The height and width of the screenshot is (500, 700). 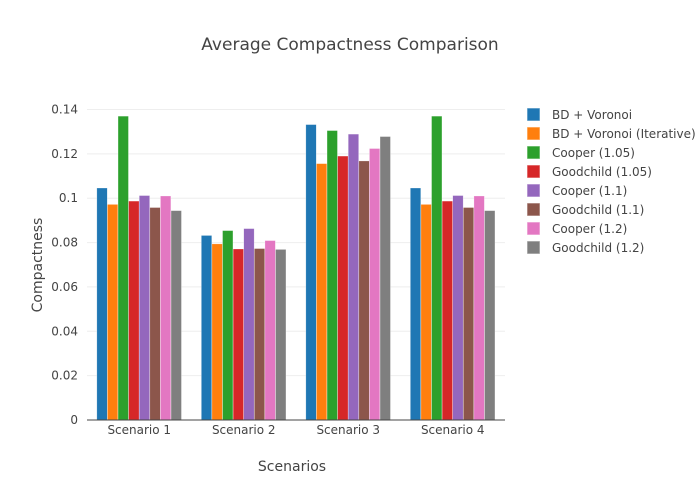 I want to click on y-tick-label: 0.06, so click(x=64, y=287).